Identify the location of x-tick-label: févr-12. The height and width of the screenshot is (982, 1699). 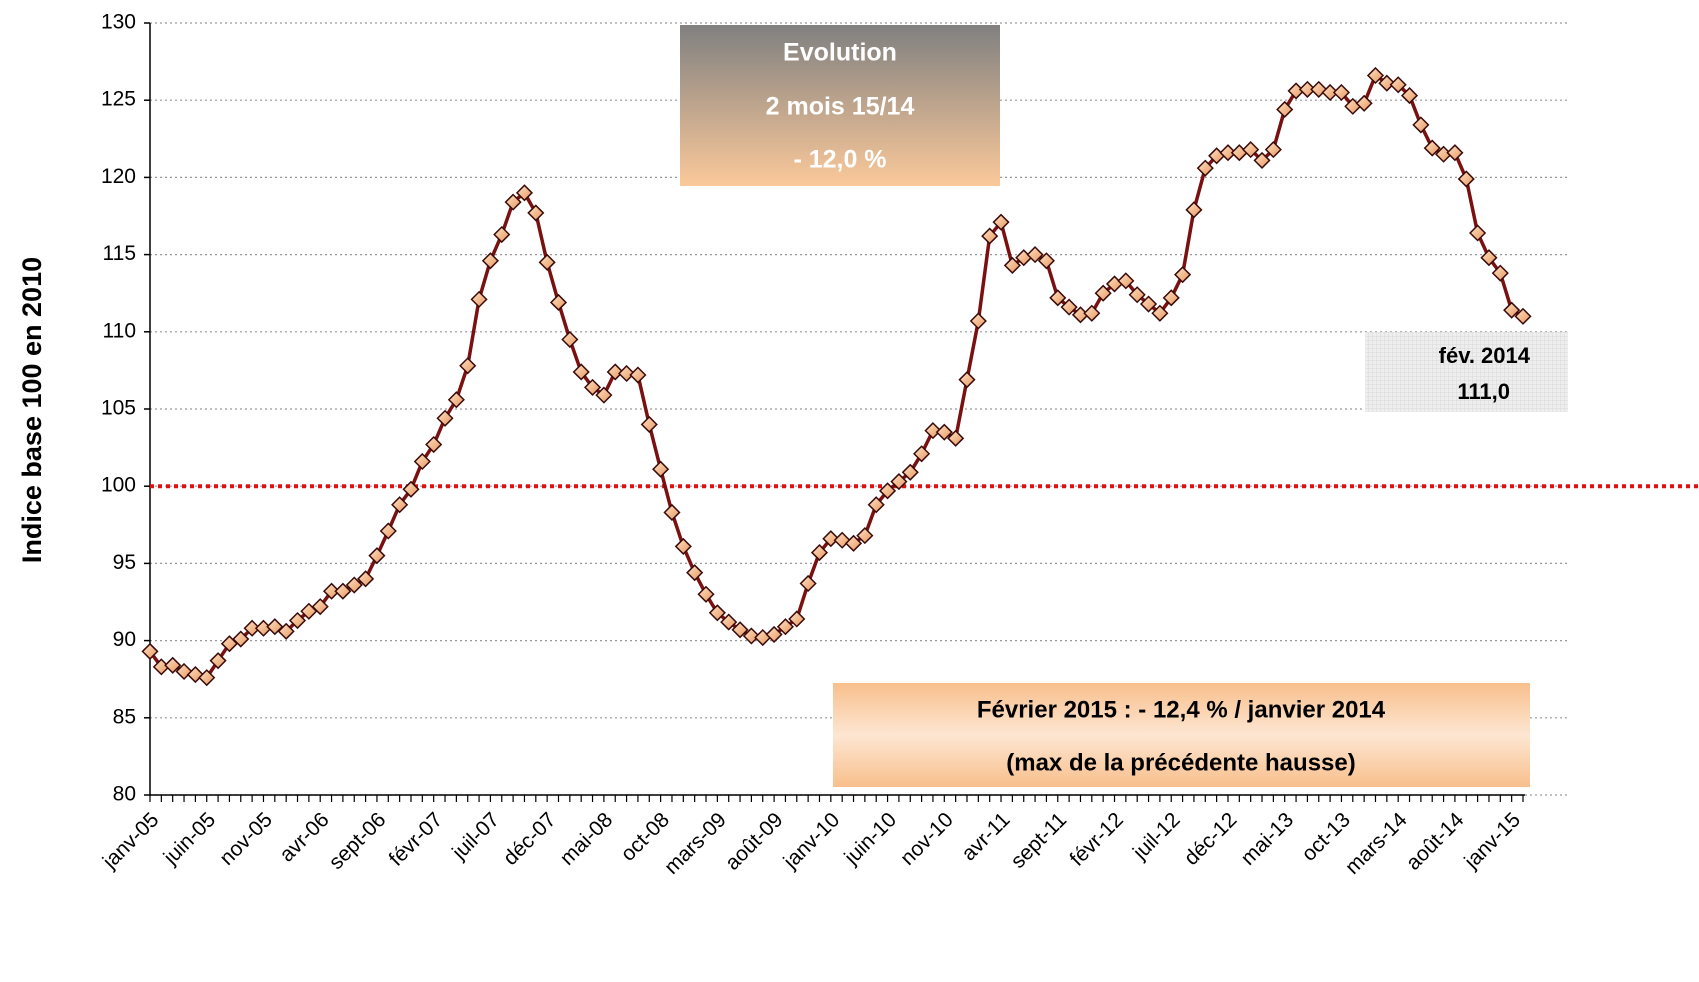
(1096, 839).